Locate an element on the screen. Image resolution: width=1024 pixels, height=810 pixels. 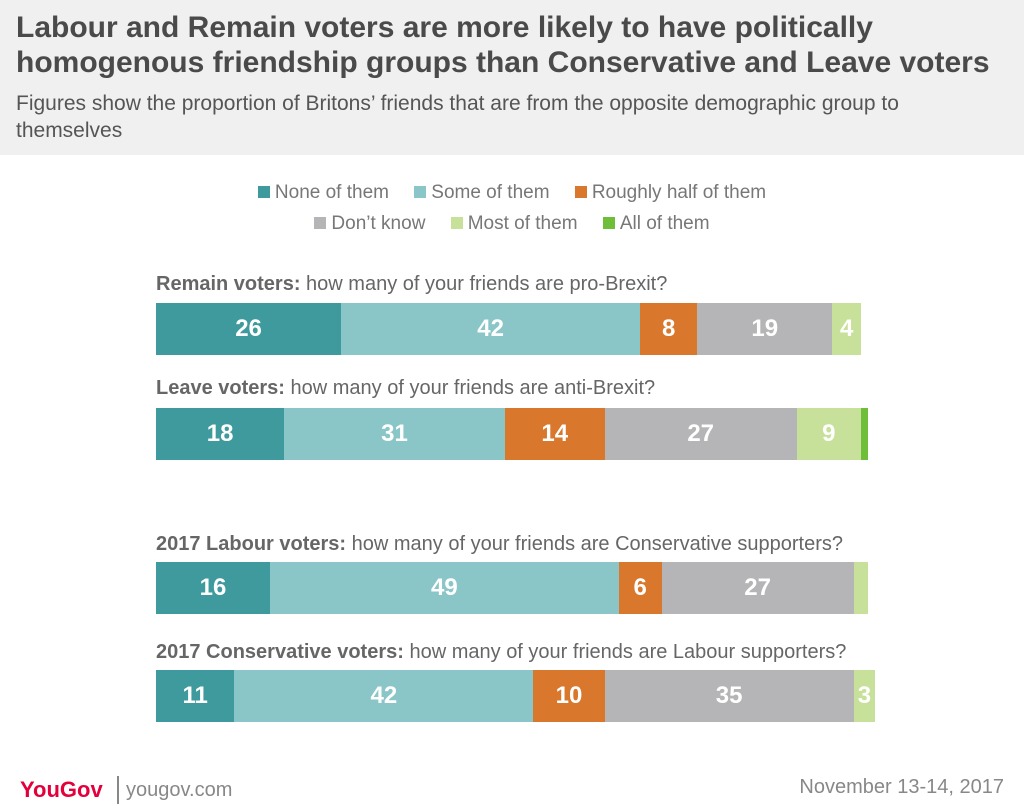
footer-site: yougov.com is located at coordinates (179, 790).